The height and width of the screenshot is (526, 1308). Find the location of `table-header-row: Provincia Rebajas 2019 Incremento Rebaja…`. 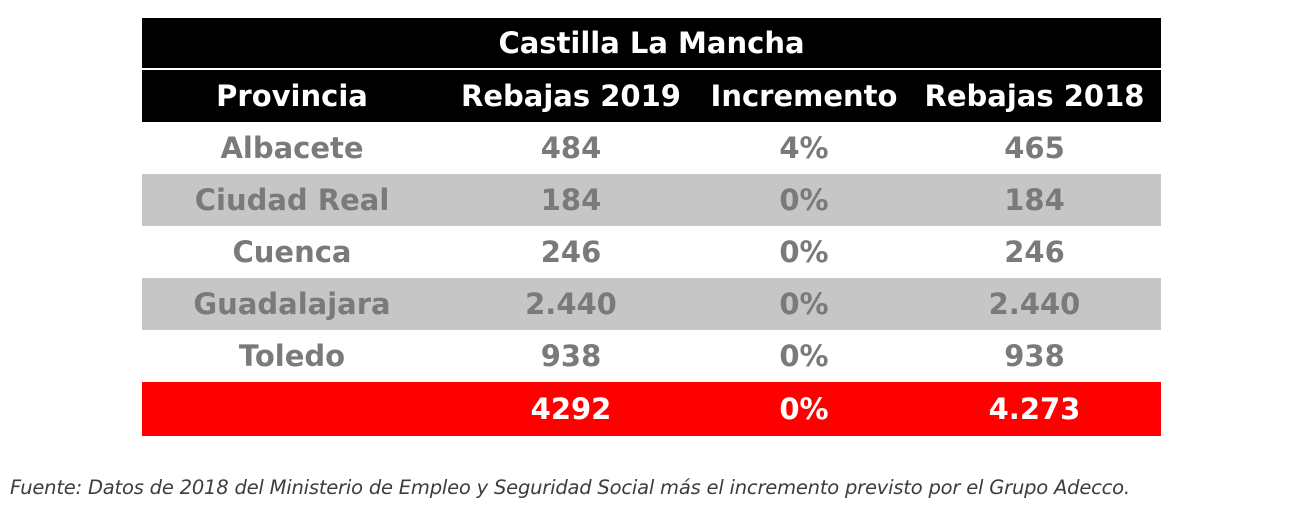

table-header-row: Provincia Rebajas 2019 Incremento Rebaja… is located at coordinates (651, 96).